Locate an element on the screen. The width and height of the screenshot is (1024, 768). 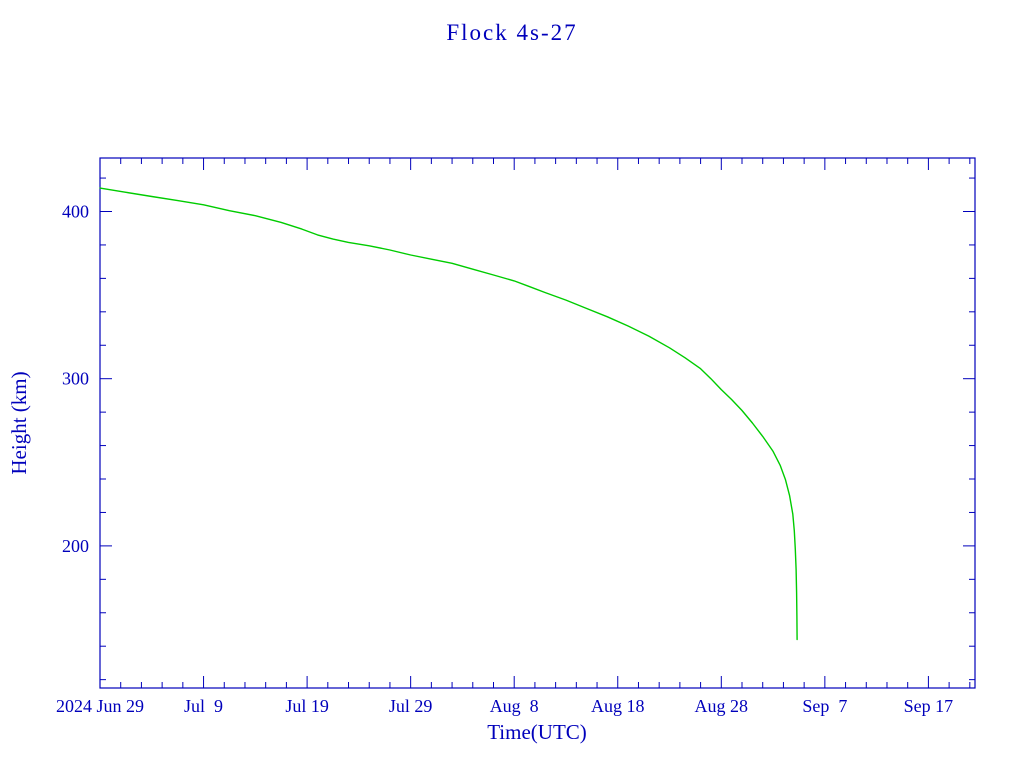
x-tick-label: Jul 29 is located at coordinates (411, 706).